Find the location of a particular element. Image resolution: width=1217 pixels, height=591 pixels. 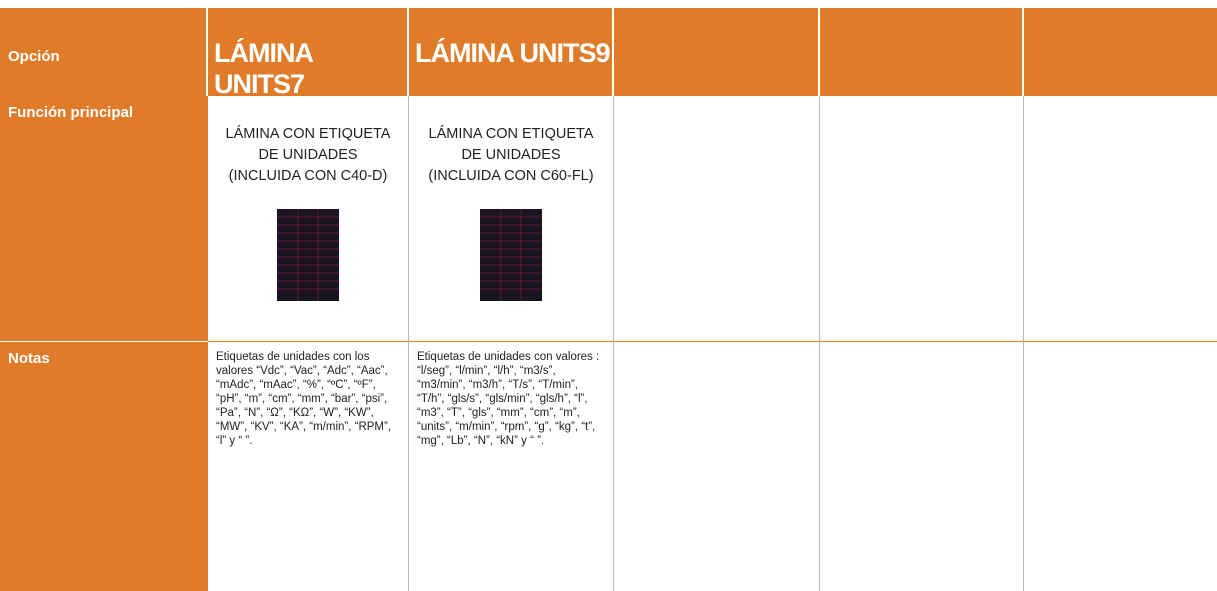

header-cell: LÁMINA UNITS9 is located at coordinates (511, 52).